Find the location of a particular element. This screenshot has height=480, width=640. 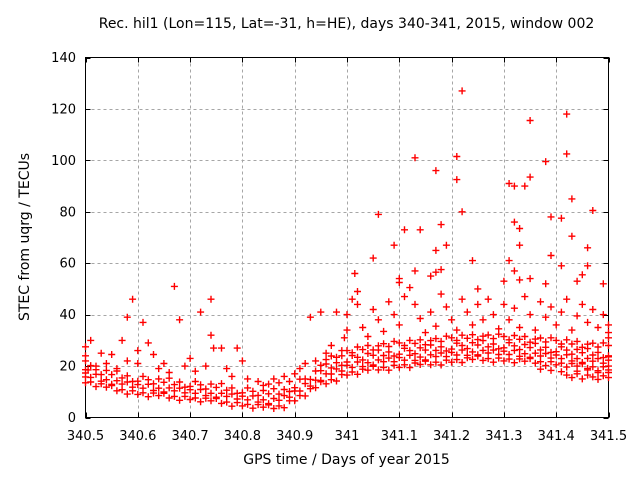

x-tick-label: 341.3 is located at coordinates (503, 436).